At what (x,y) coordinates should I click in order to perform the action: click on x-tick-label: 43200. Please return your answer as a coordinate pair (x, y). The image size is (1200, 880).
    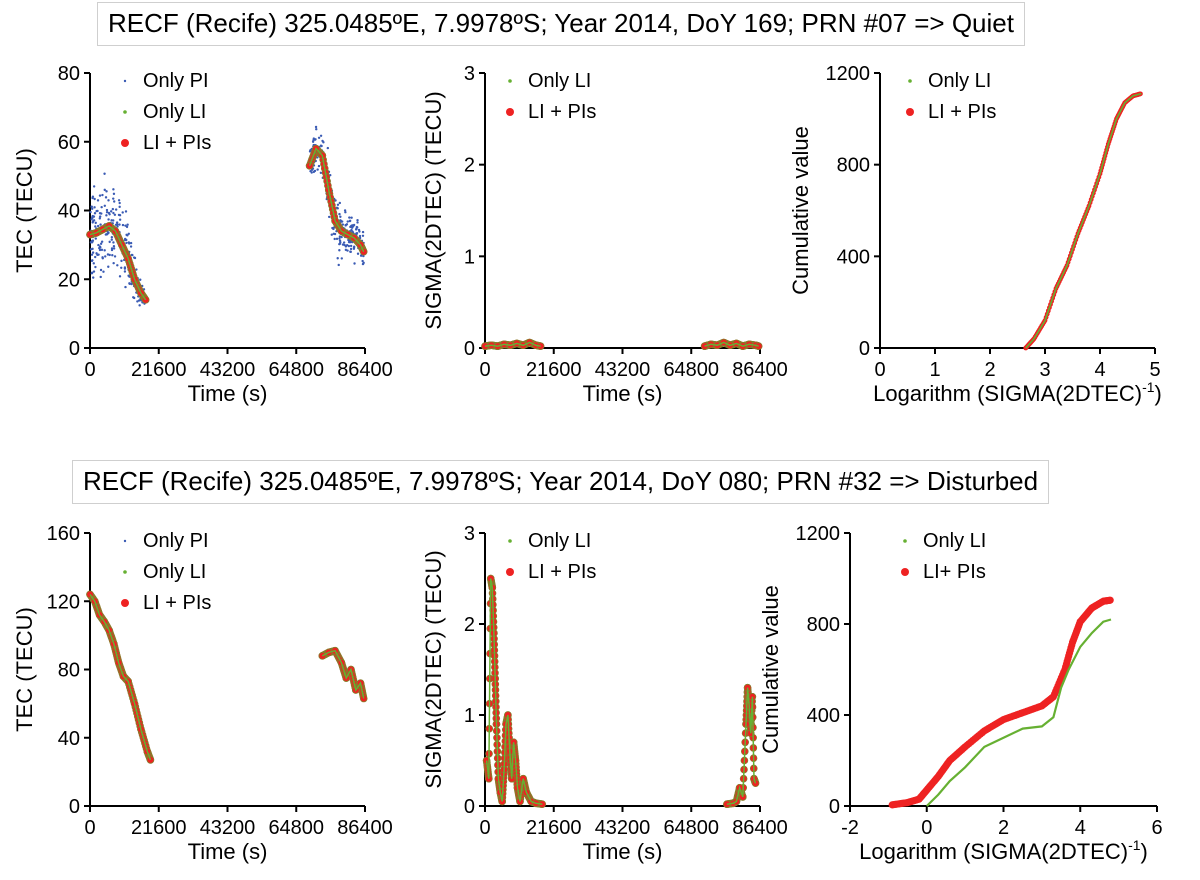
    Looking at the image, I should click on (623, 828).